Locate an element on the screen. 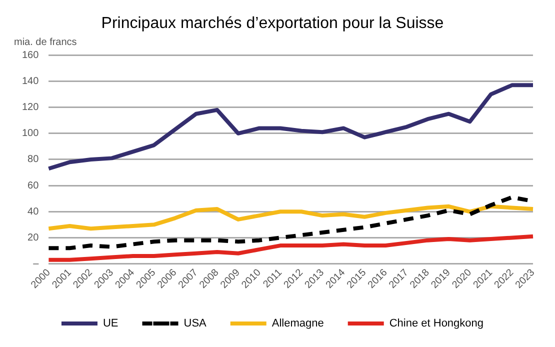  y-tick-label: 100 is located at coordinates (31, 134).